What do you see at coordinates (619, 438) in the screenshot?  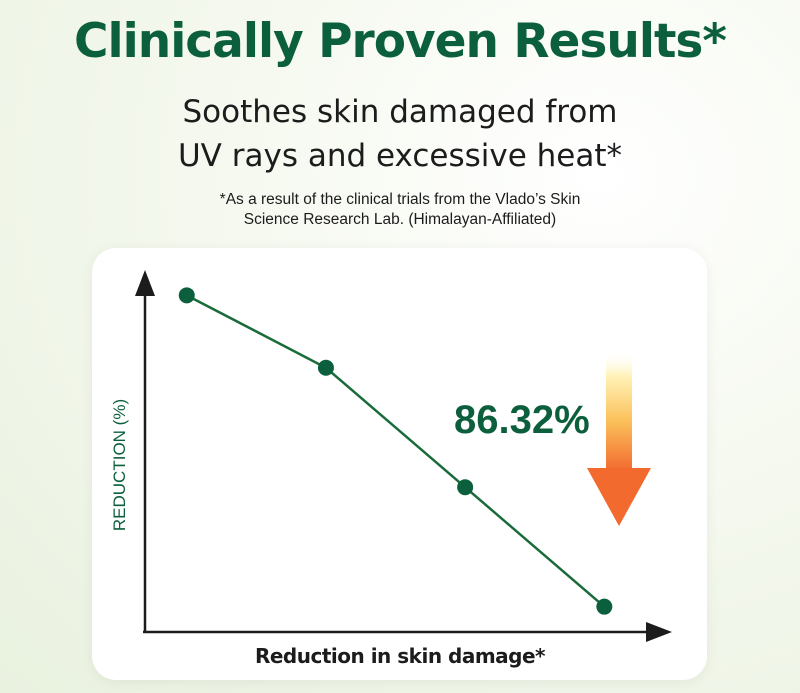 I see `down-arrow-icon` at bounding box center [619, 438].